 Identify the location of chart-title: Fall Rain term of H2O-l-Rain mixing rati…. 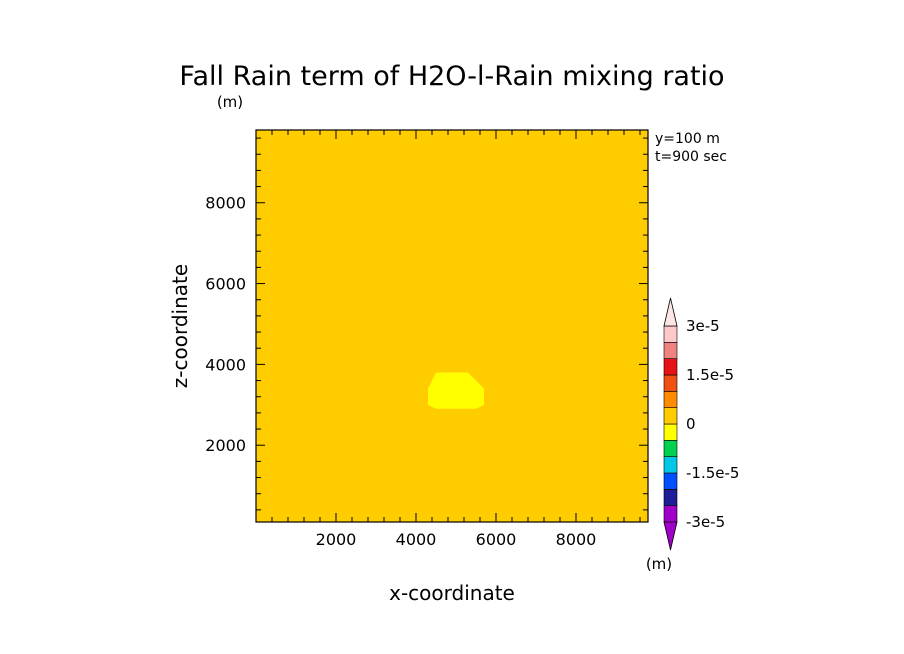
(451, 76).